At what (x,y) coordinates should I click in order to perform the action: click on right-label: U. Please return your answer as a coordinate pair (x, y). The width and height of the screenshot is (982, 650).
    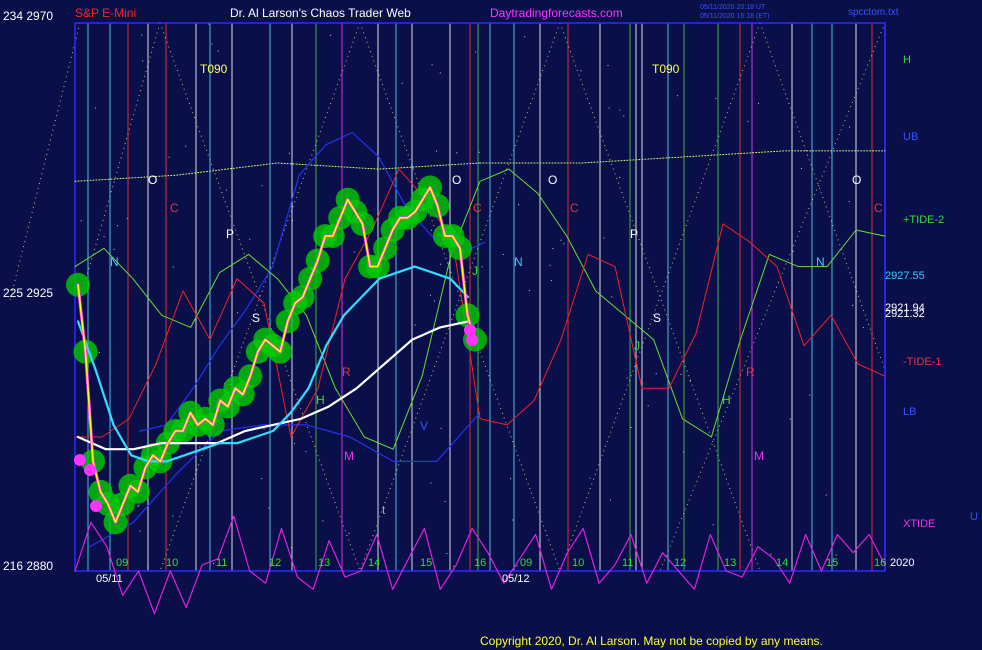
    Looking at the image, I should click on (974, 517).